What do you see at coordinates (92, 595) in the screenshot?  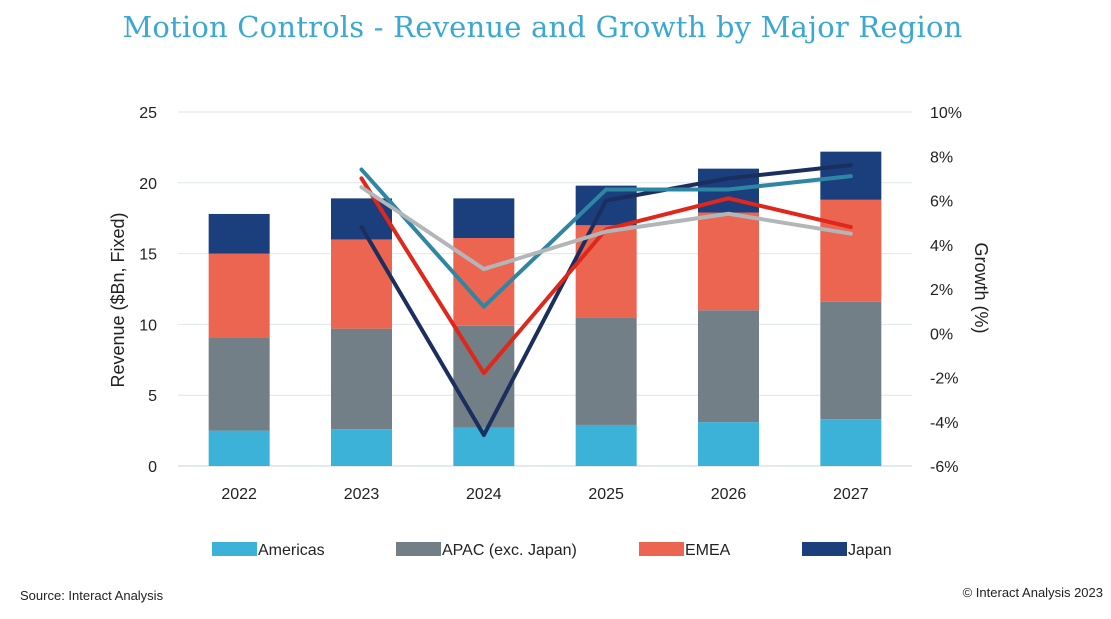 I see `source-note: Source: Interact Analysis` at bounding box center [92, 595].